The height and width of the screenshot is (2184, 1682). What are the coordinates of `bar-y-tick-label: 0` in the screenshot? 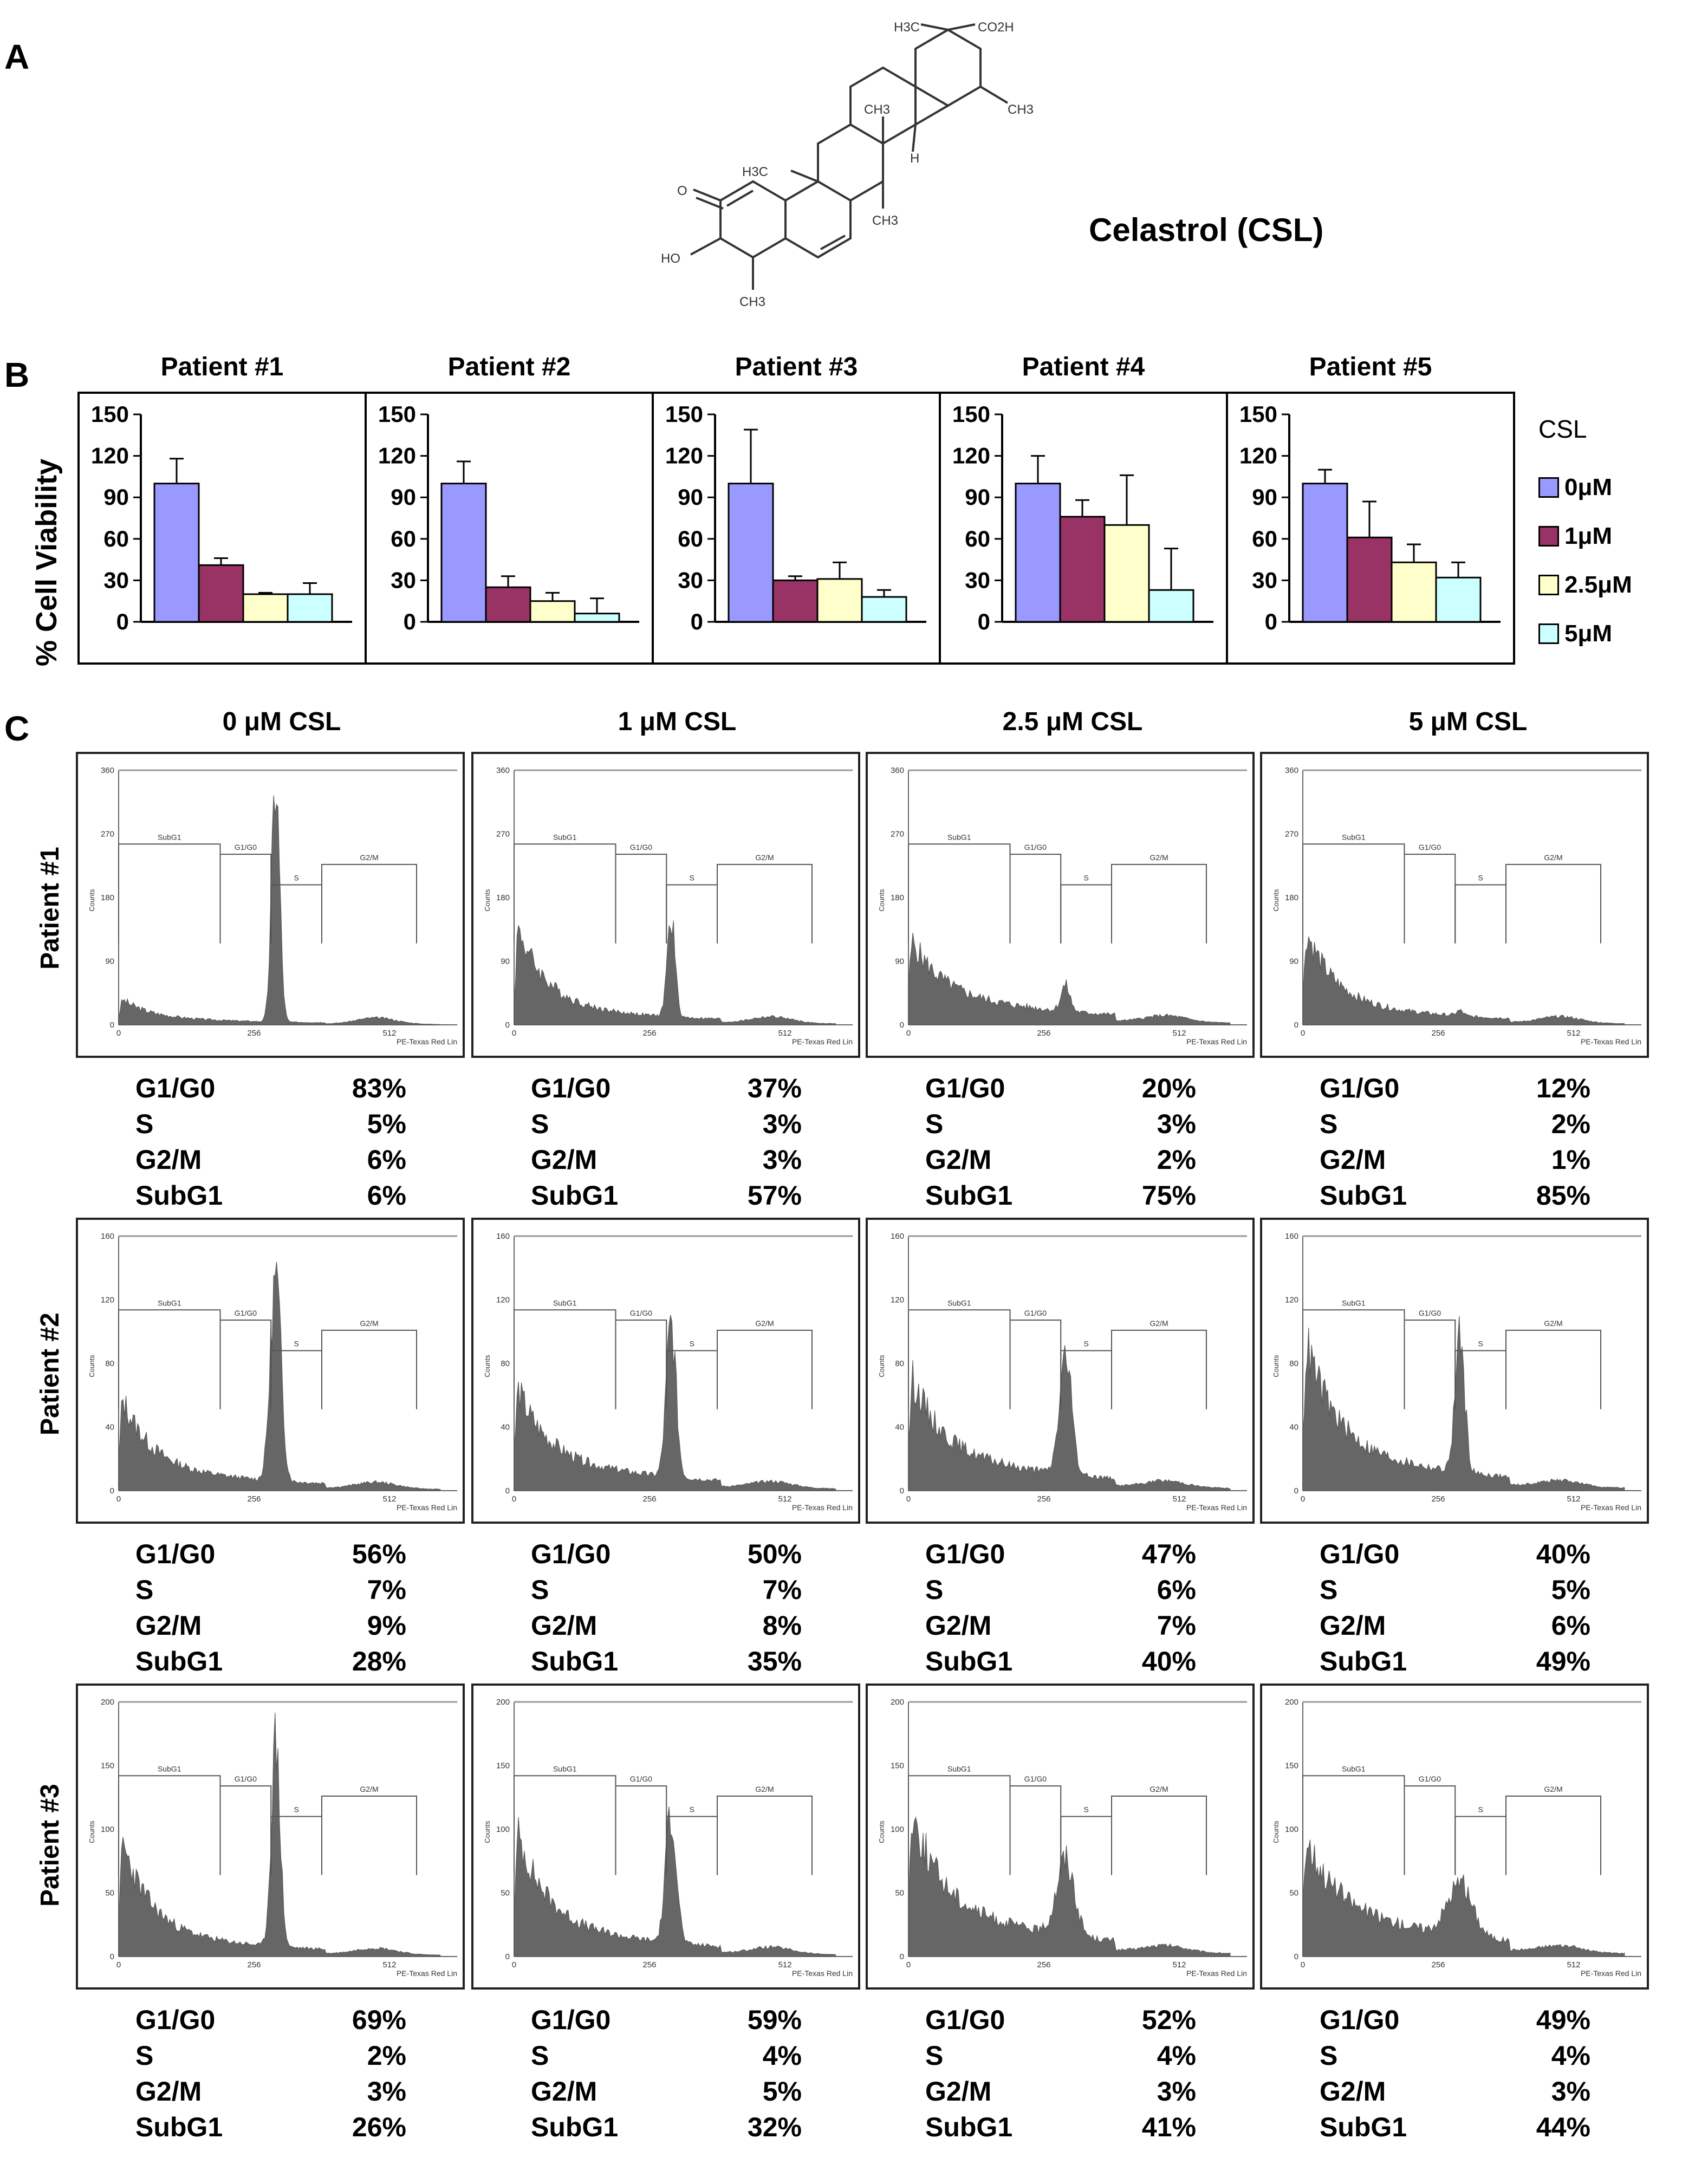 It's located at (122, 621).